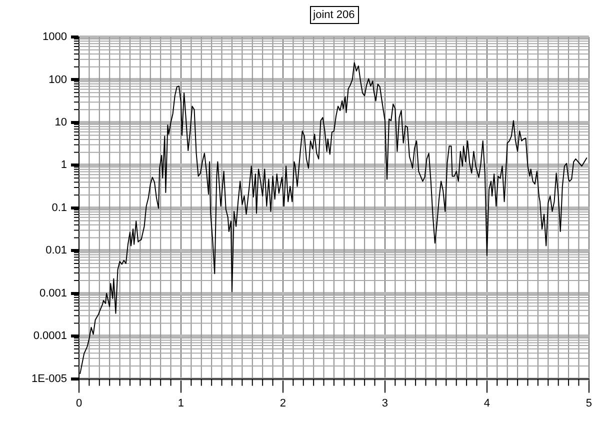 The height and width of the screenshot is (426, 596). I want to click on y-tick-label: 100, so click(57, 80).